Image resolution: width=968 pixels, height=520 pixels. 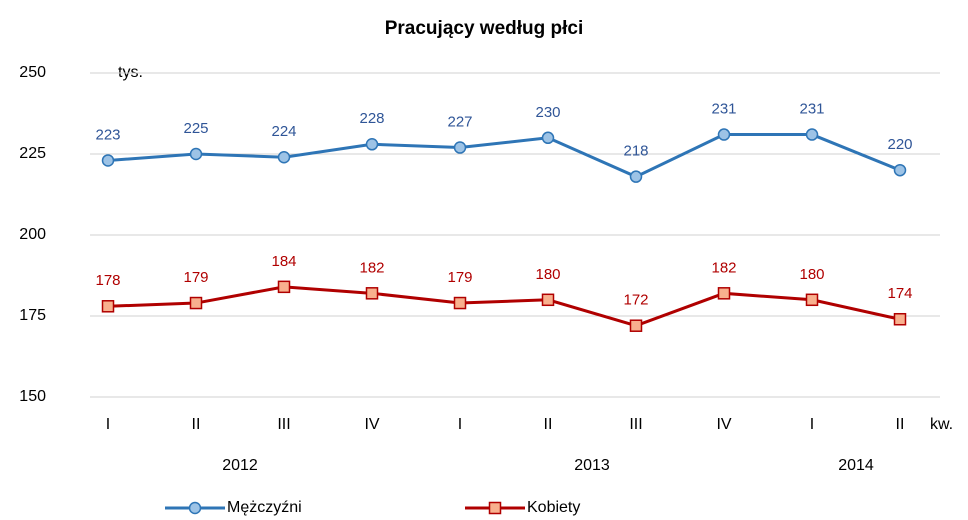 I want to click on value-label: 218, so click(x=635, y=151).